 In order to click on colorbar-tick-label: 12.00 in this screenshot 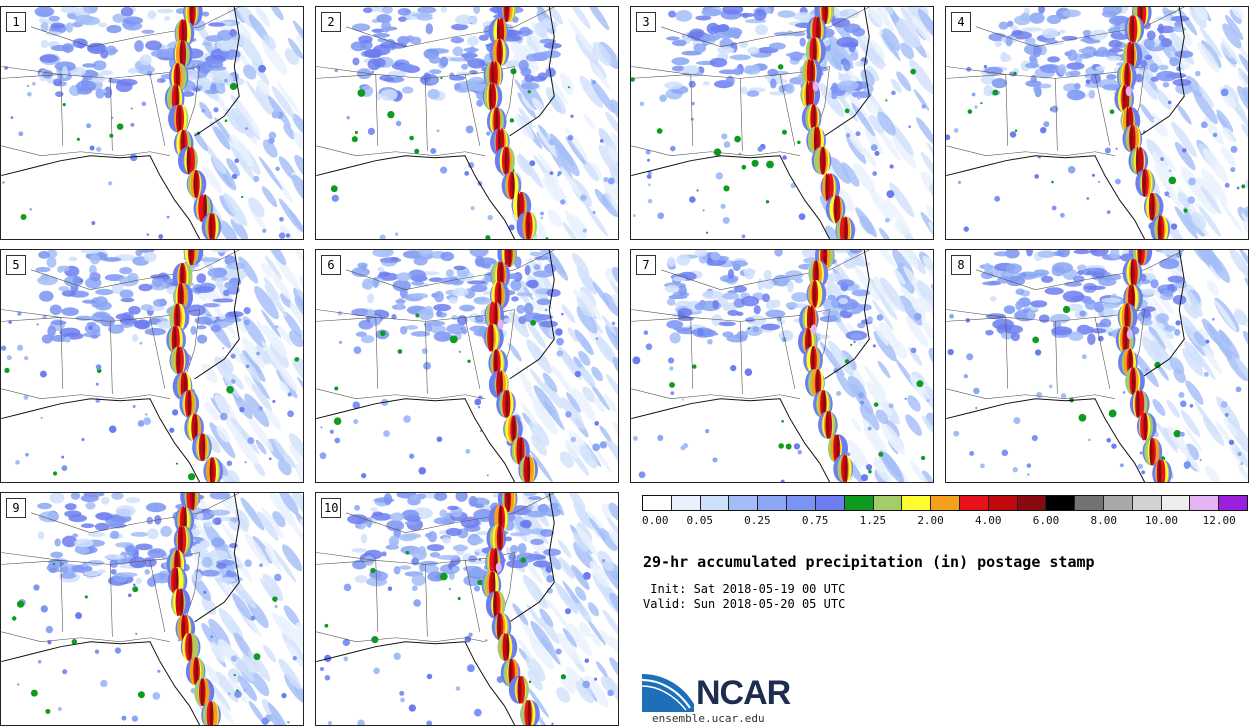, I will do `click(1219, 520)`.